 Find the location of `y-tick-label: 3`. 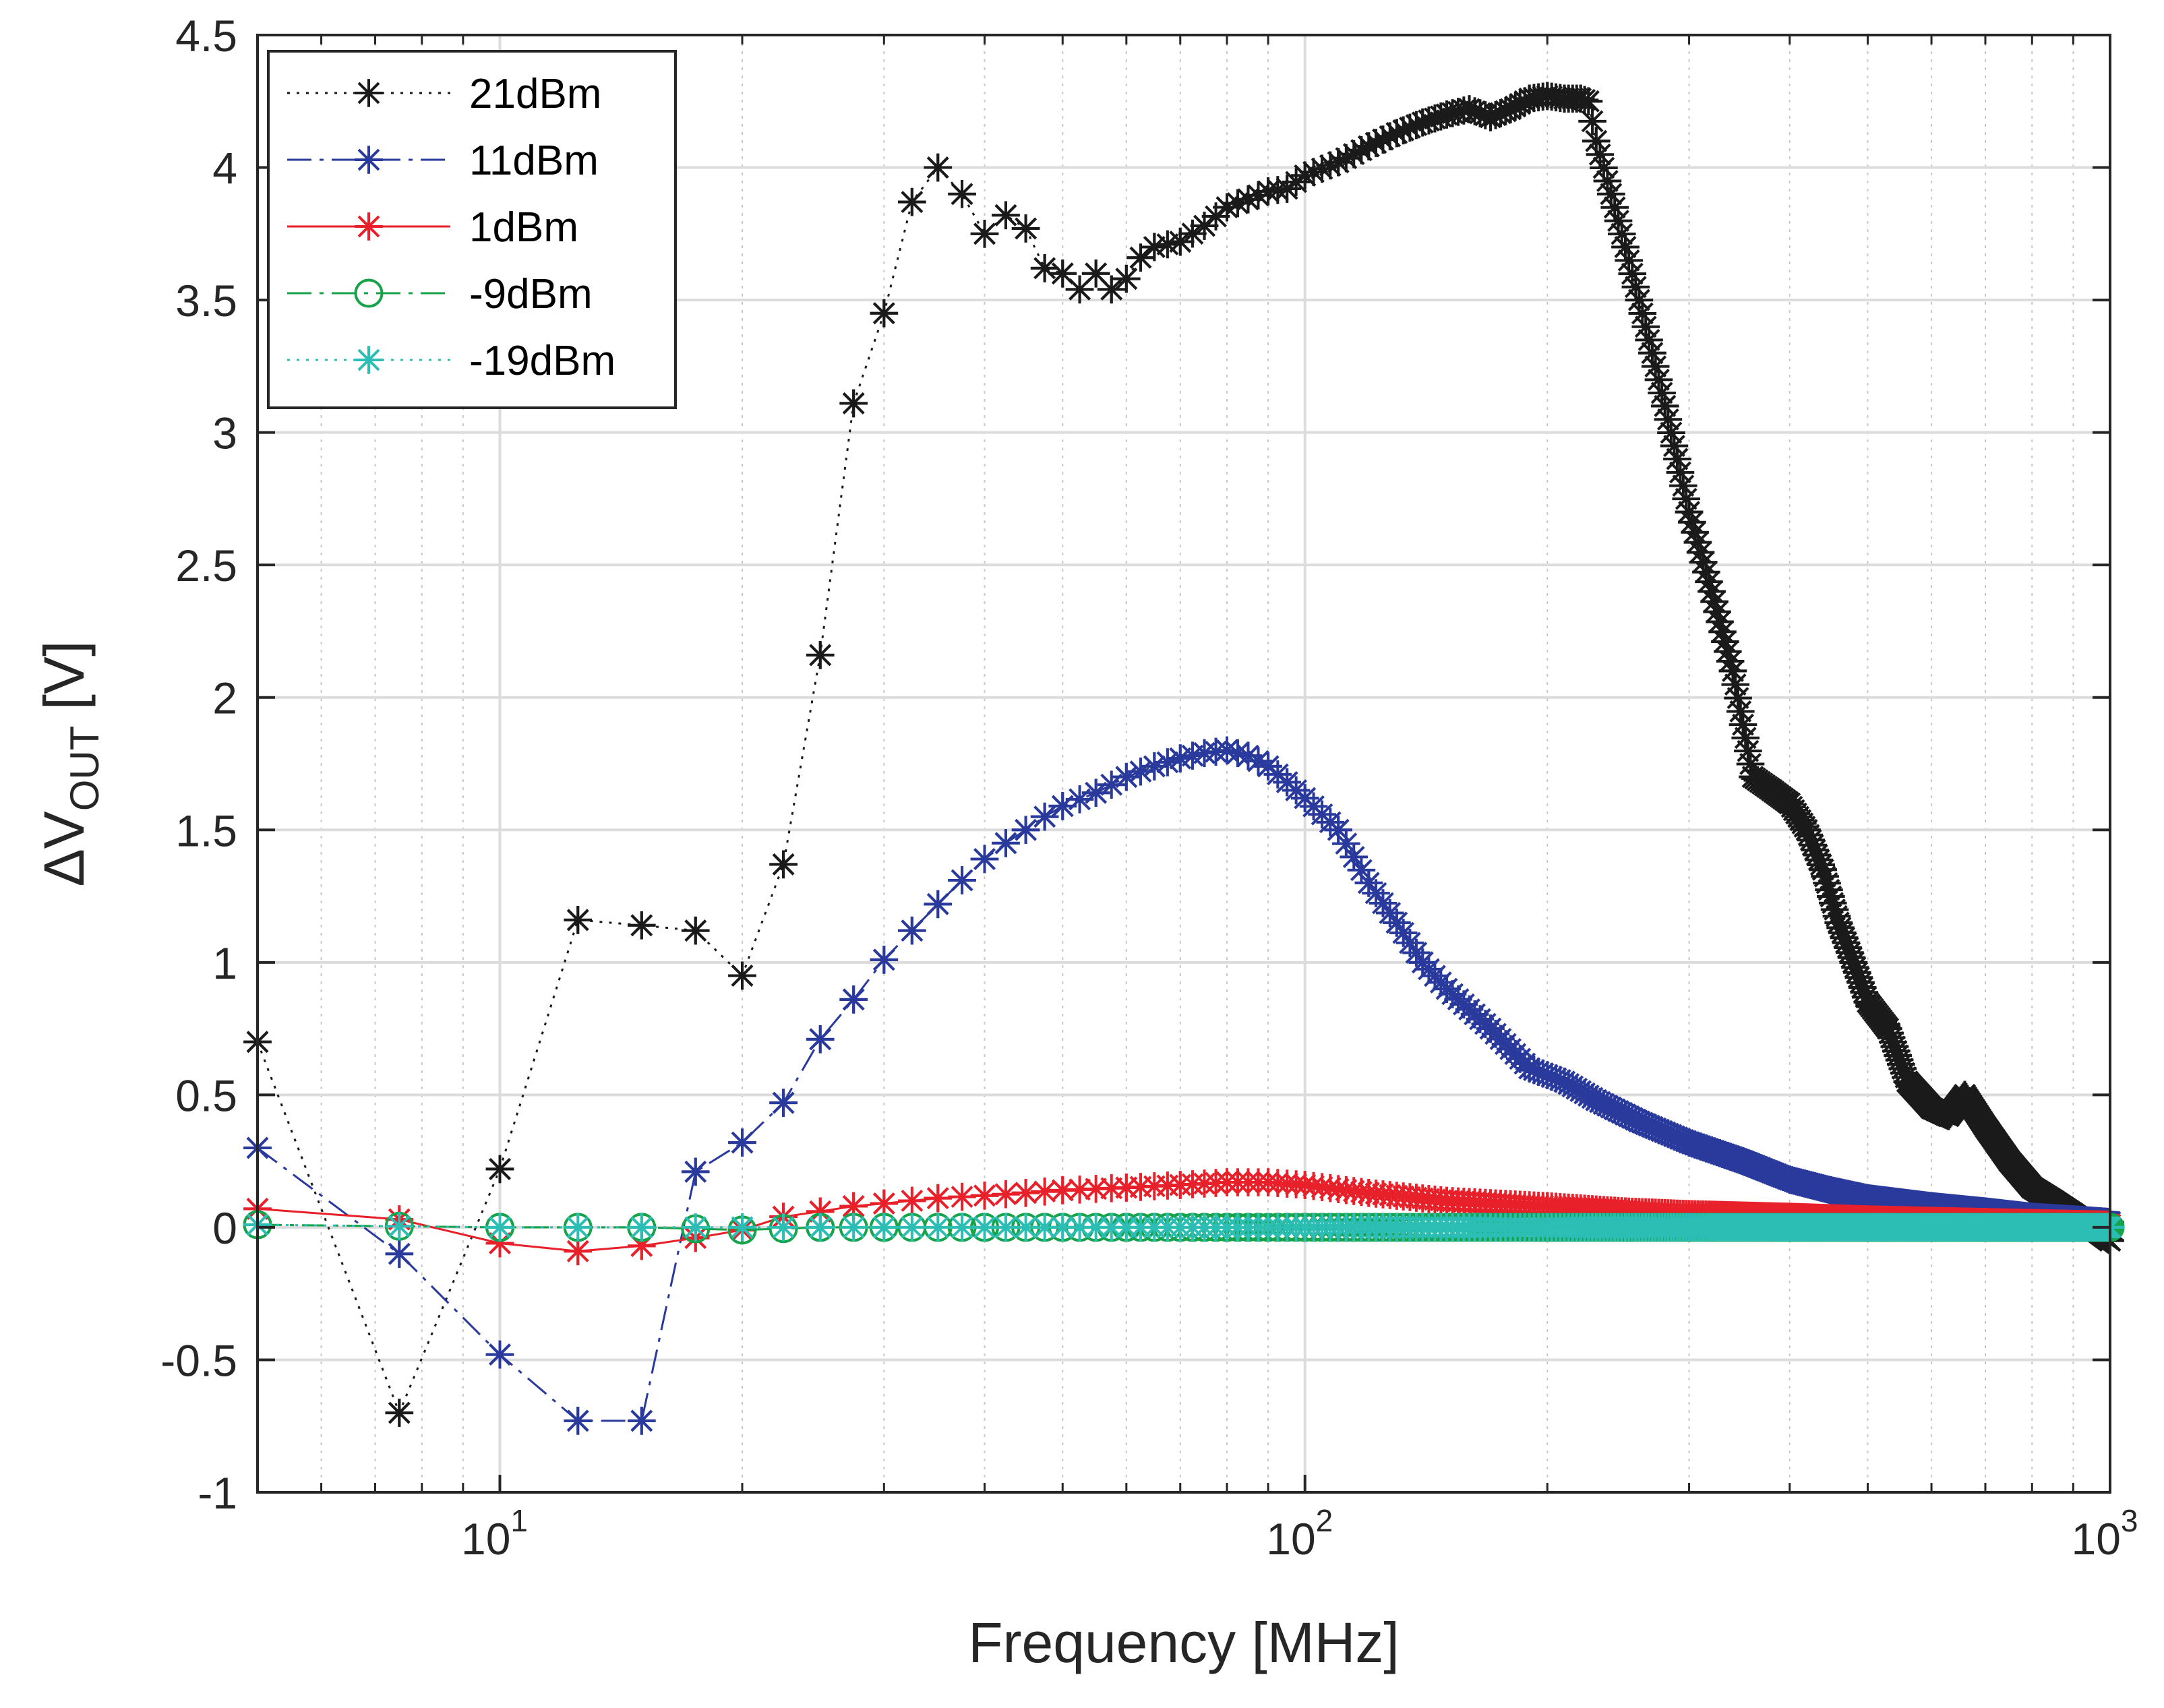

y-tick-label: 3 is located at coordinates (224, 433).